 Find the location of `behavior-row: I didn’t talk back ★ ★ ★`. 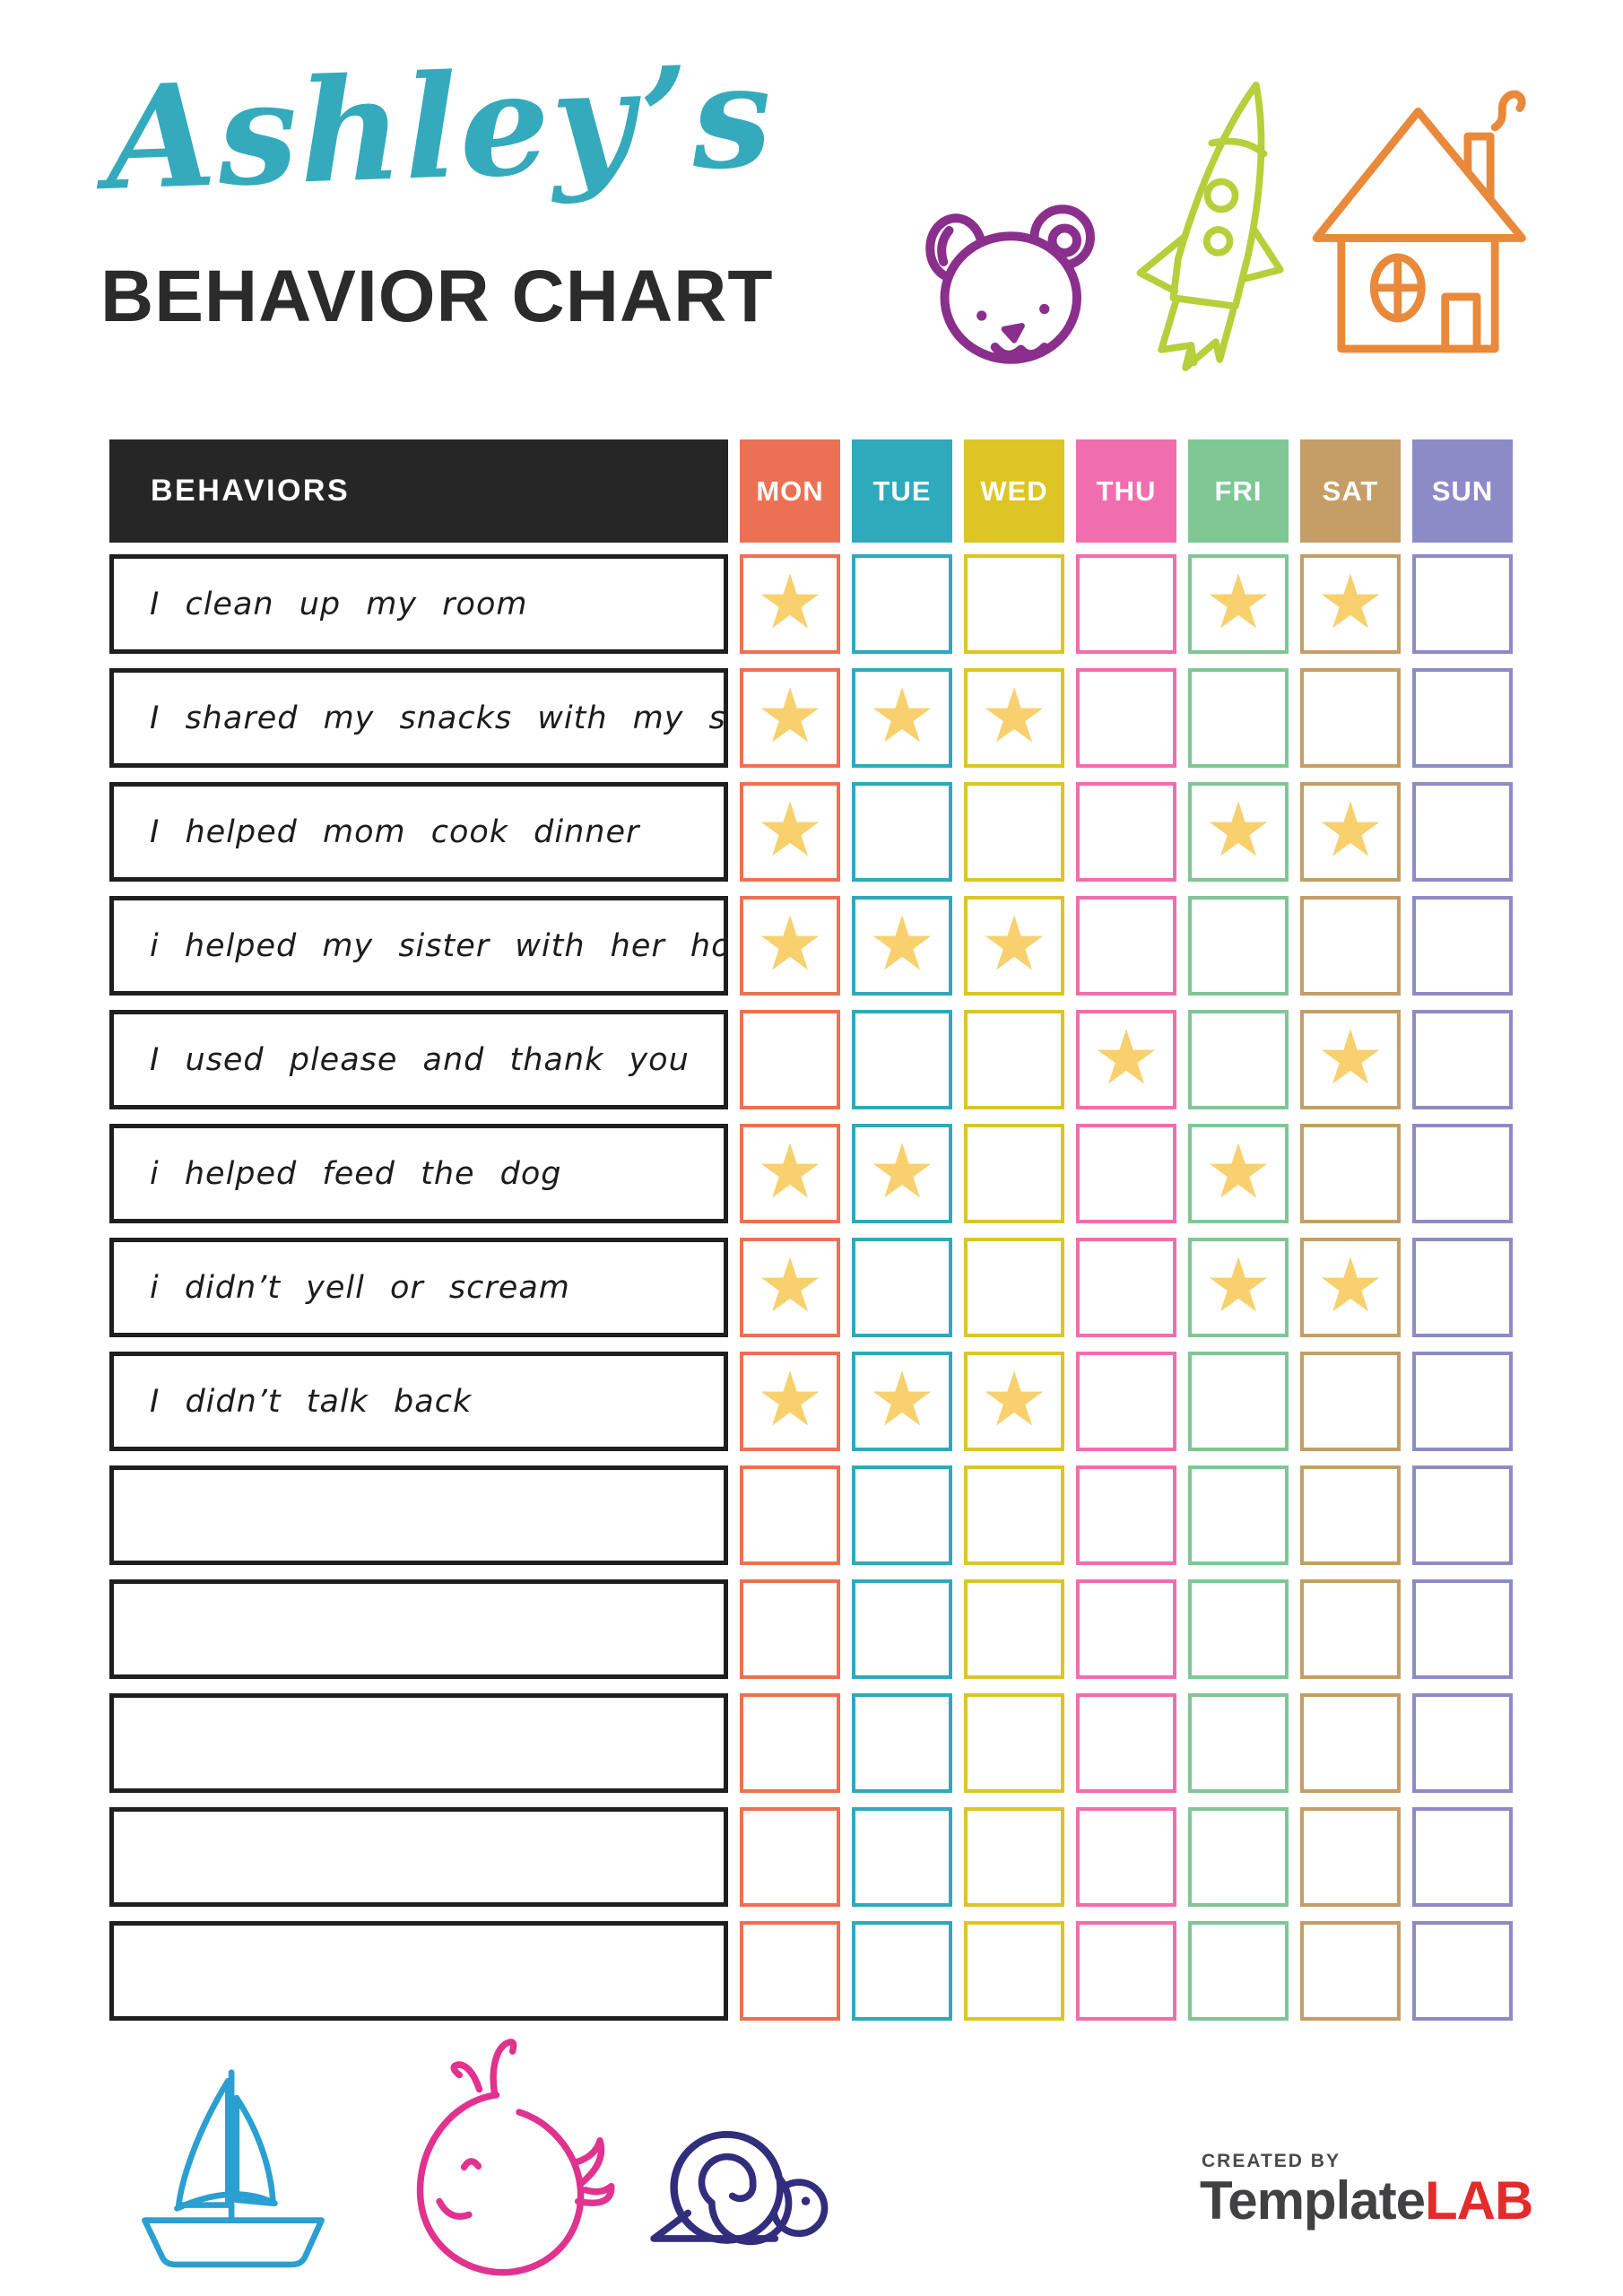

behavior-row: I didn’t talk back ★ ★ ★ is located at coordinates (811, 1401).